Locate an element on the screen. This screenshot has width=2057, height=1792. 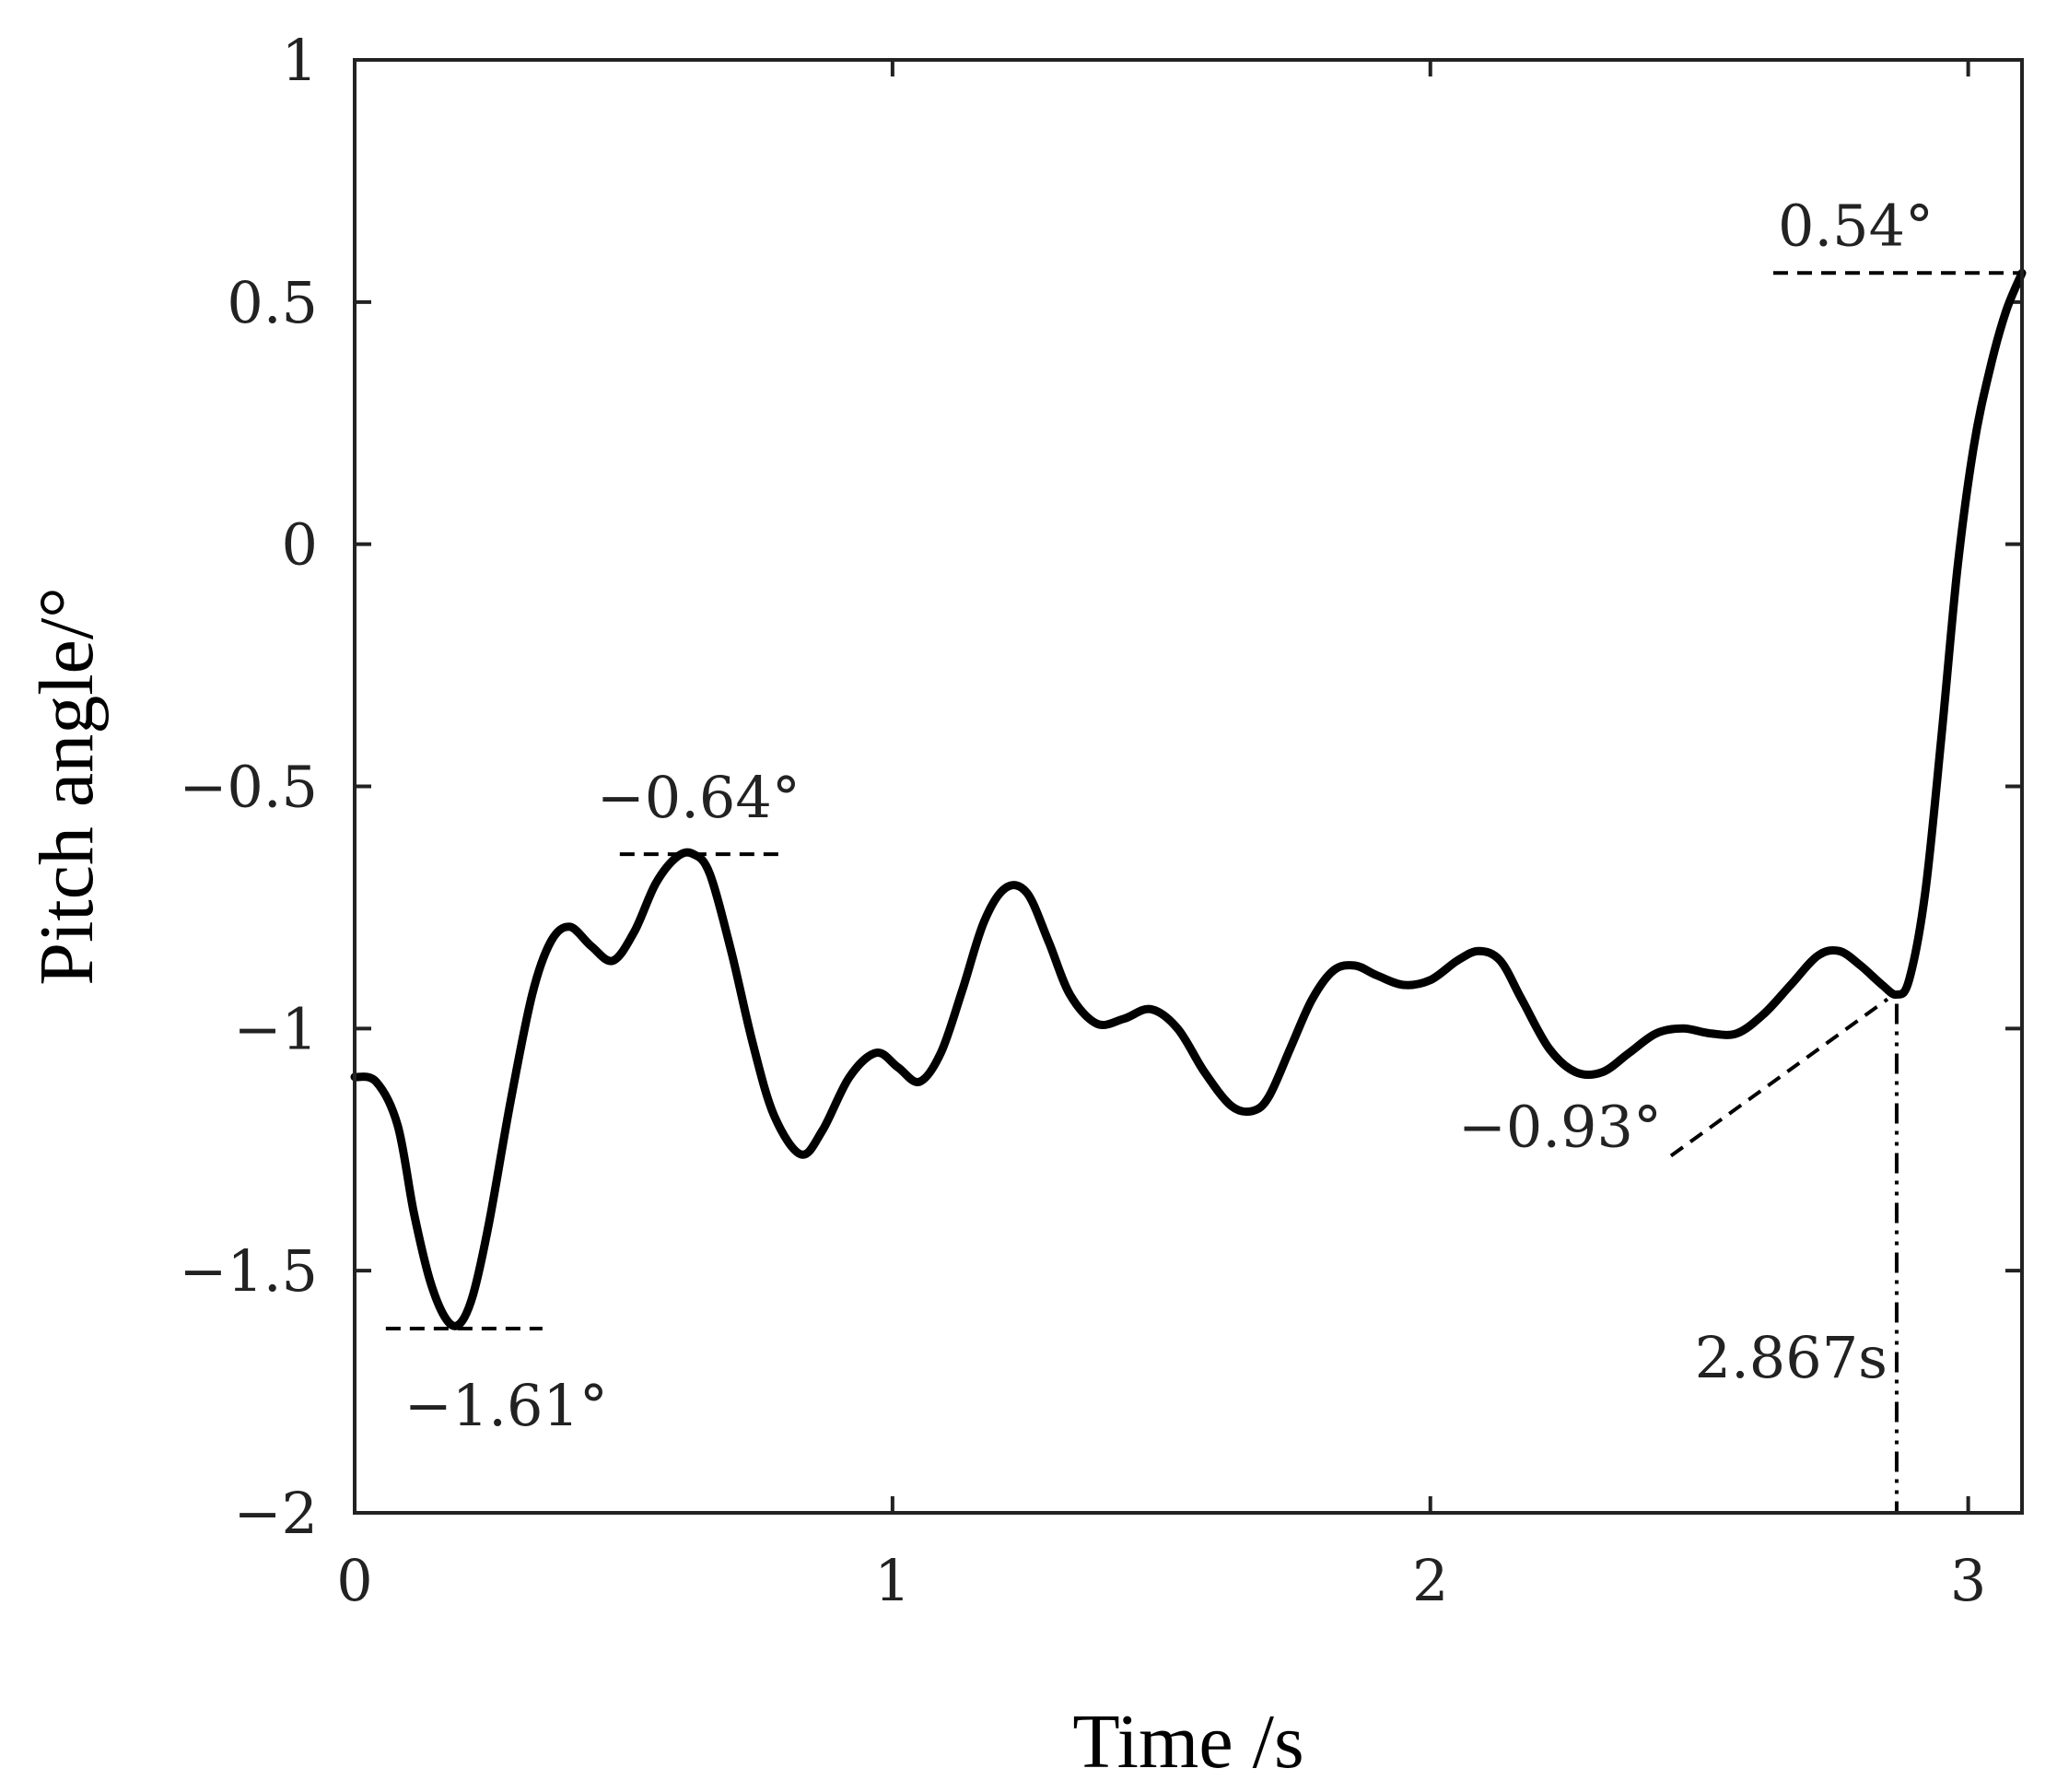
y-tick-label: 0 is located at coordinates (300, 545).